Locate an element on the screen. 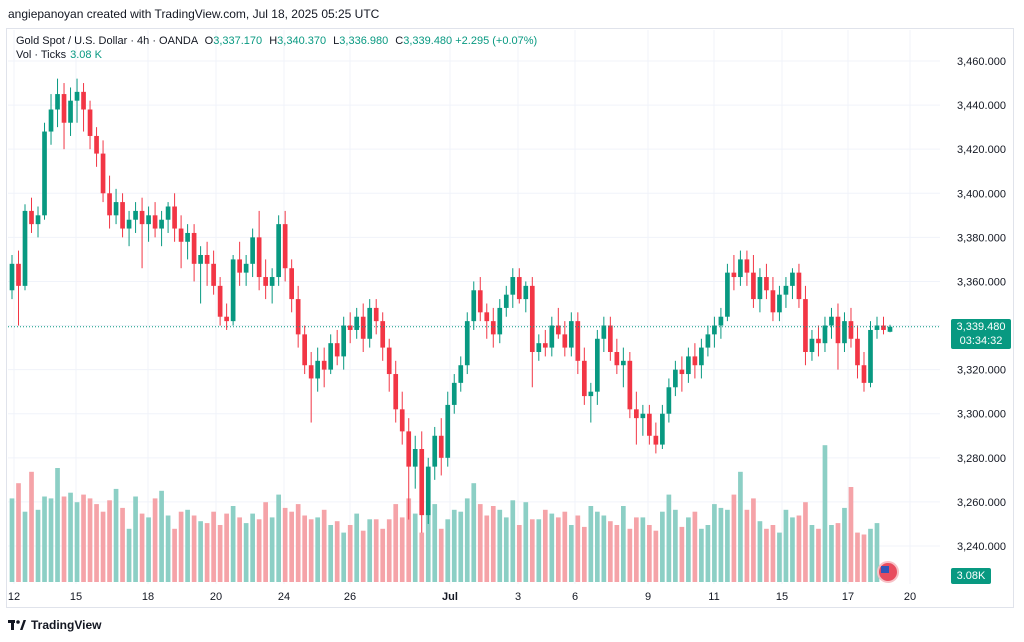  volume-label: Vol · Ticks is located at coordinates (41, 55).